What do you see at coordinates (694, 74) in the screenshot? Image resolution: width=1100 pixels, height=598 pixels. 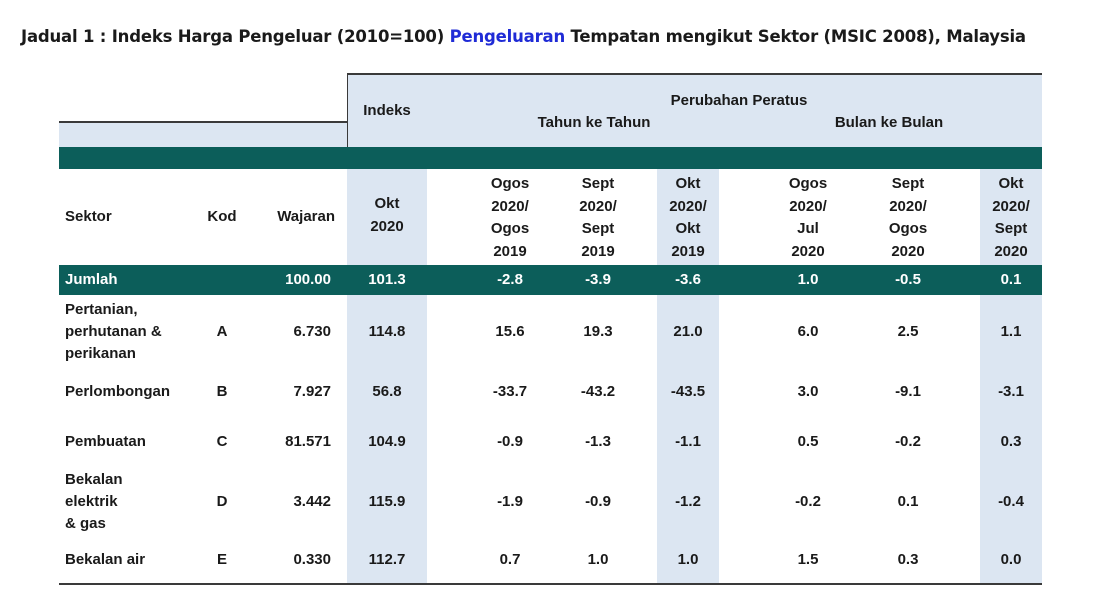 I see `rule-top` at bounding box center [694, 74].